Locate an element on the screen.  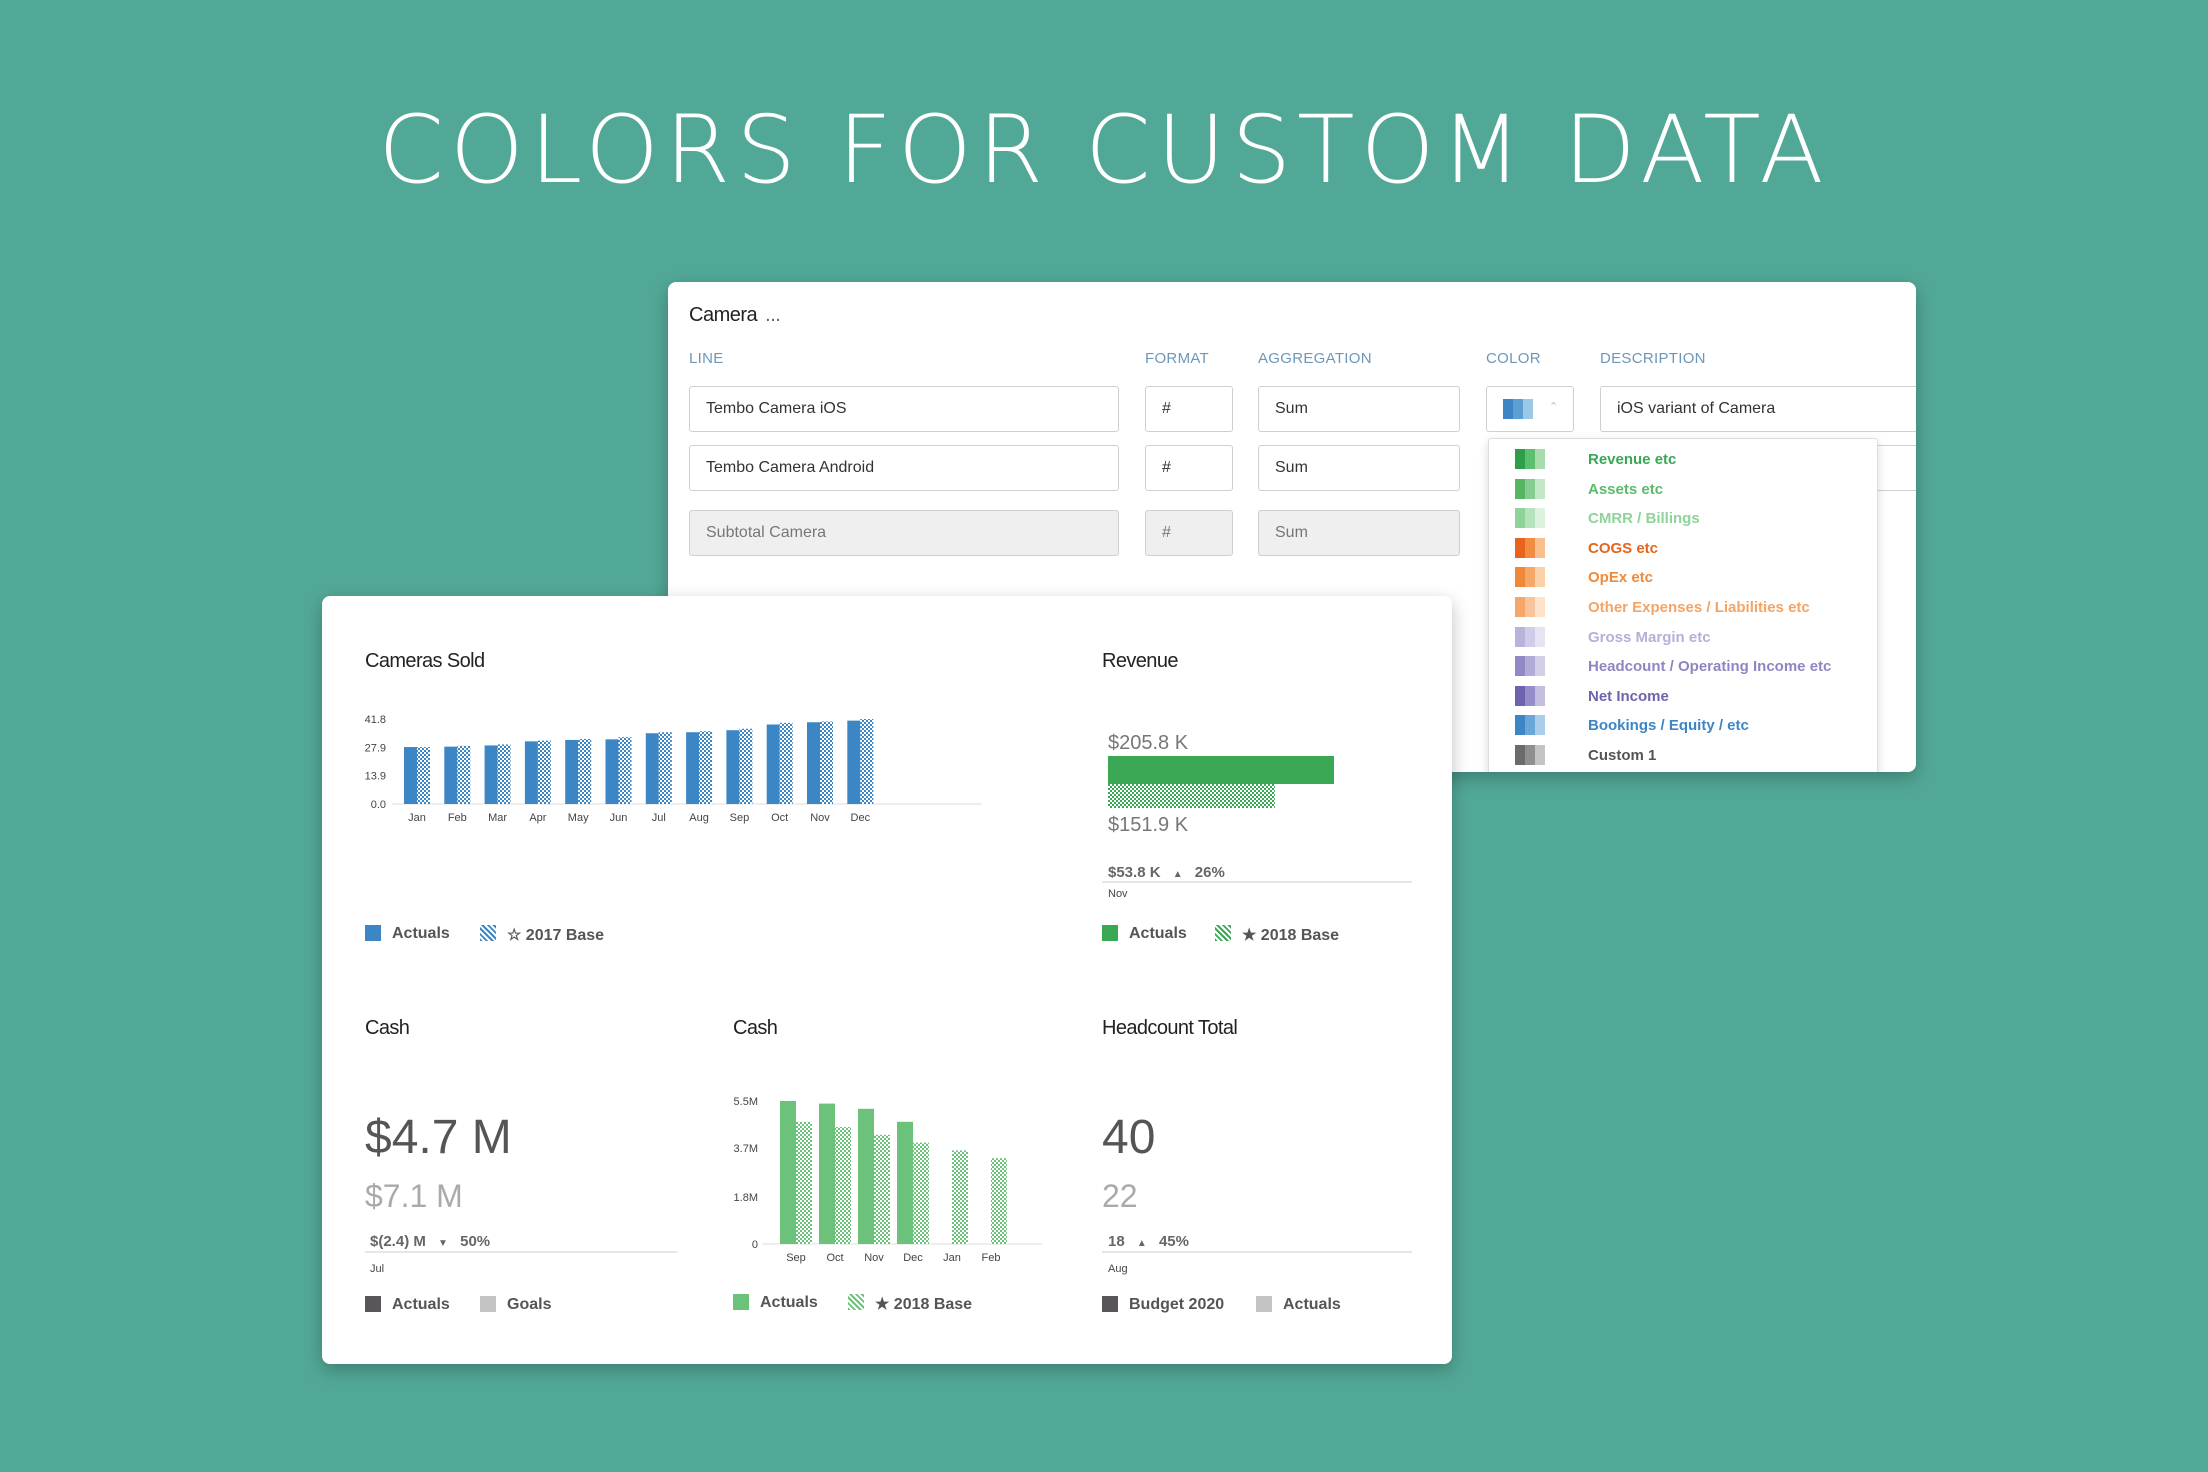
color-option: Revenue etc is located at coordinates (1683, 459).